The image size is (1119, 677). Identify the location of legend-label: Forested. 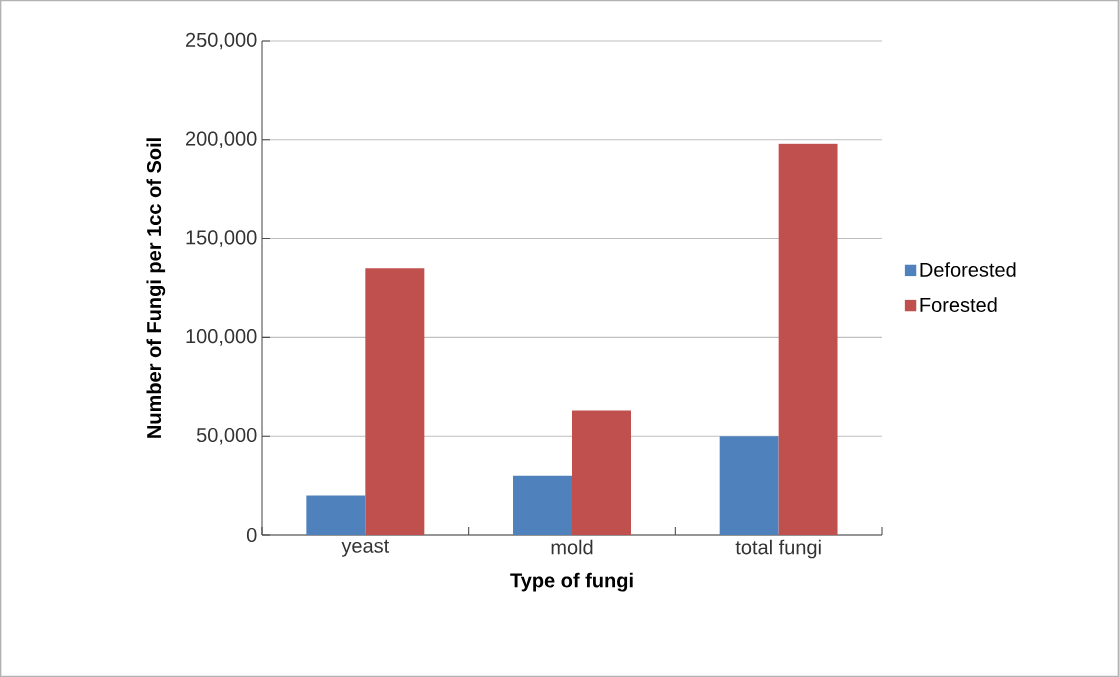
(958, 304).